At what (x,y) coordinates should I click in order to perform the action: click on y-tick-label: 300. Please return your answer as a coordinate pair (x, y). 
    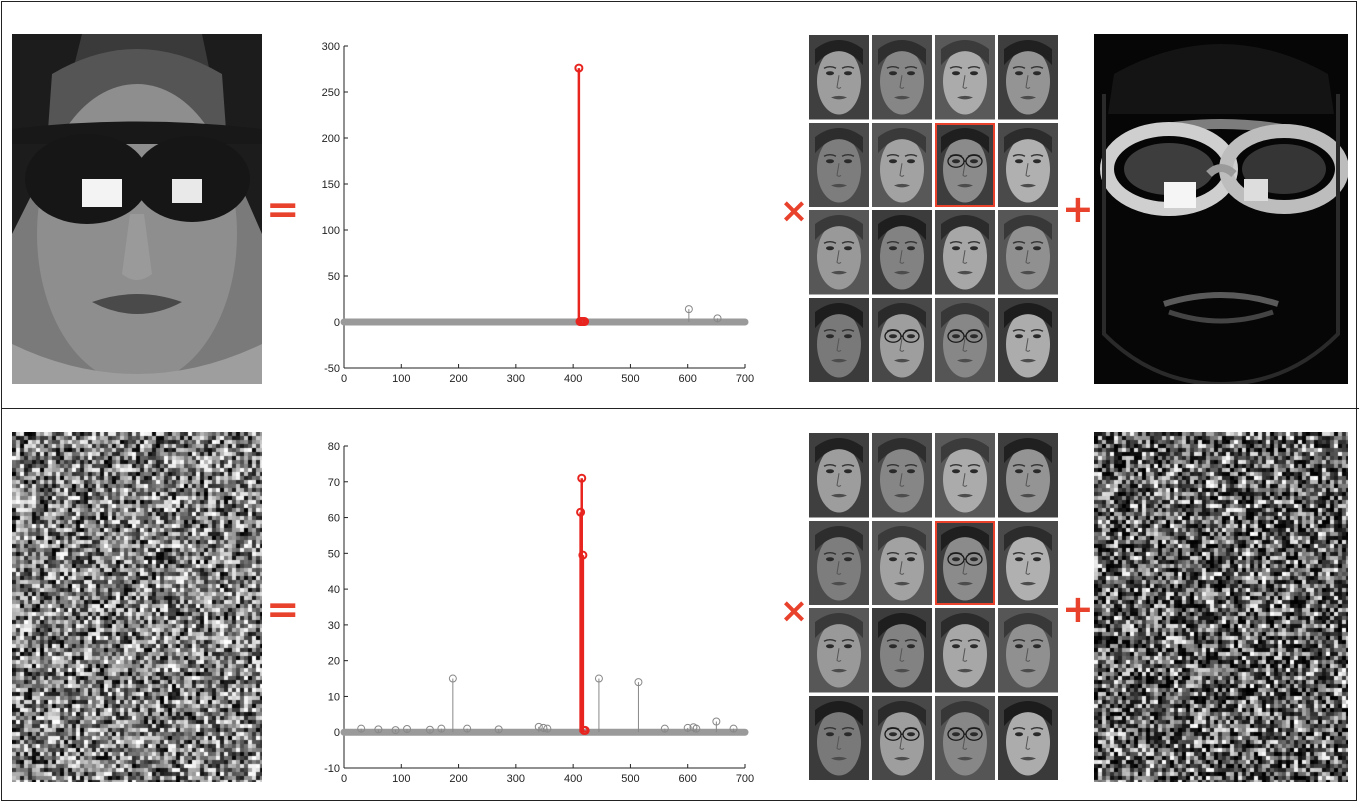
    Looking at the image, I should click on (331, 47).